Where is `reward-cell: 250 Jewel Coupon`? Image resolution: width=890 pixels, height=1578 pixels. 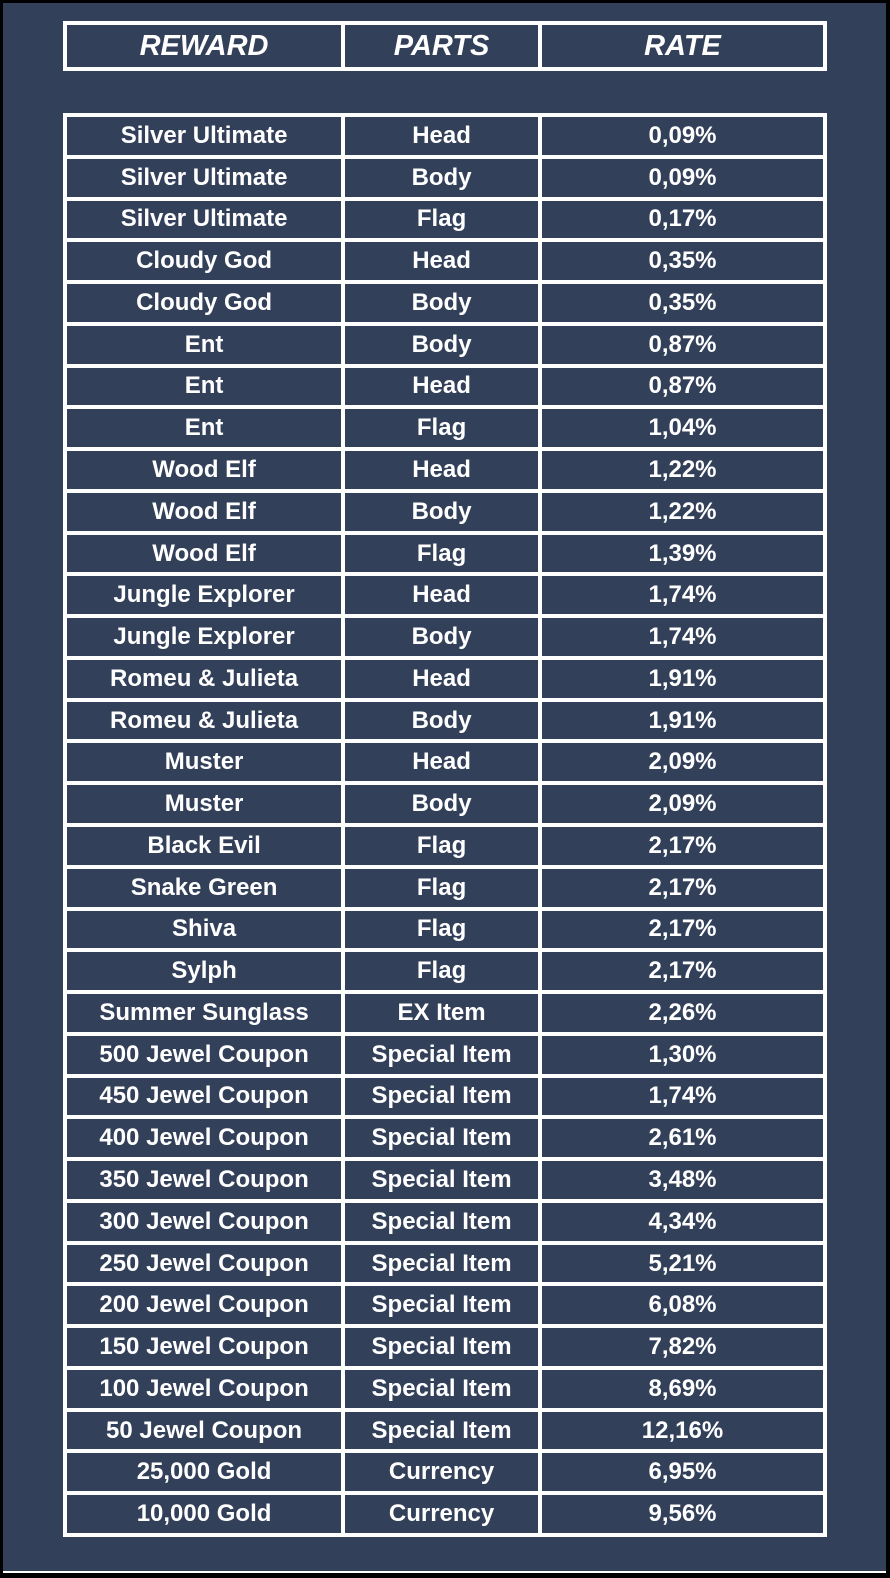 reward-cell: 250 Jewel Coupon is located at coordinates (204, 1263).